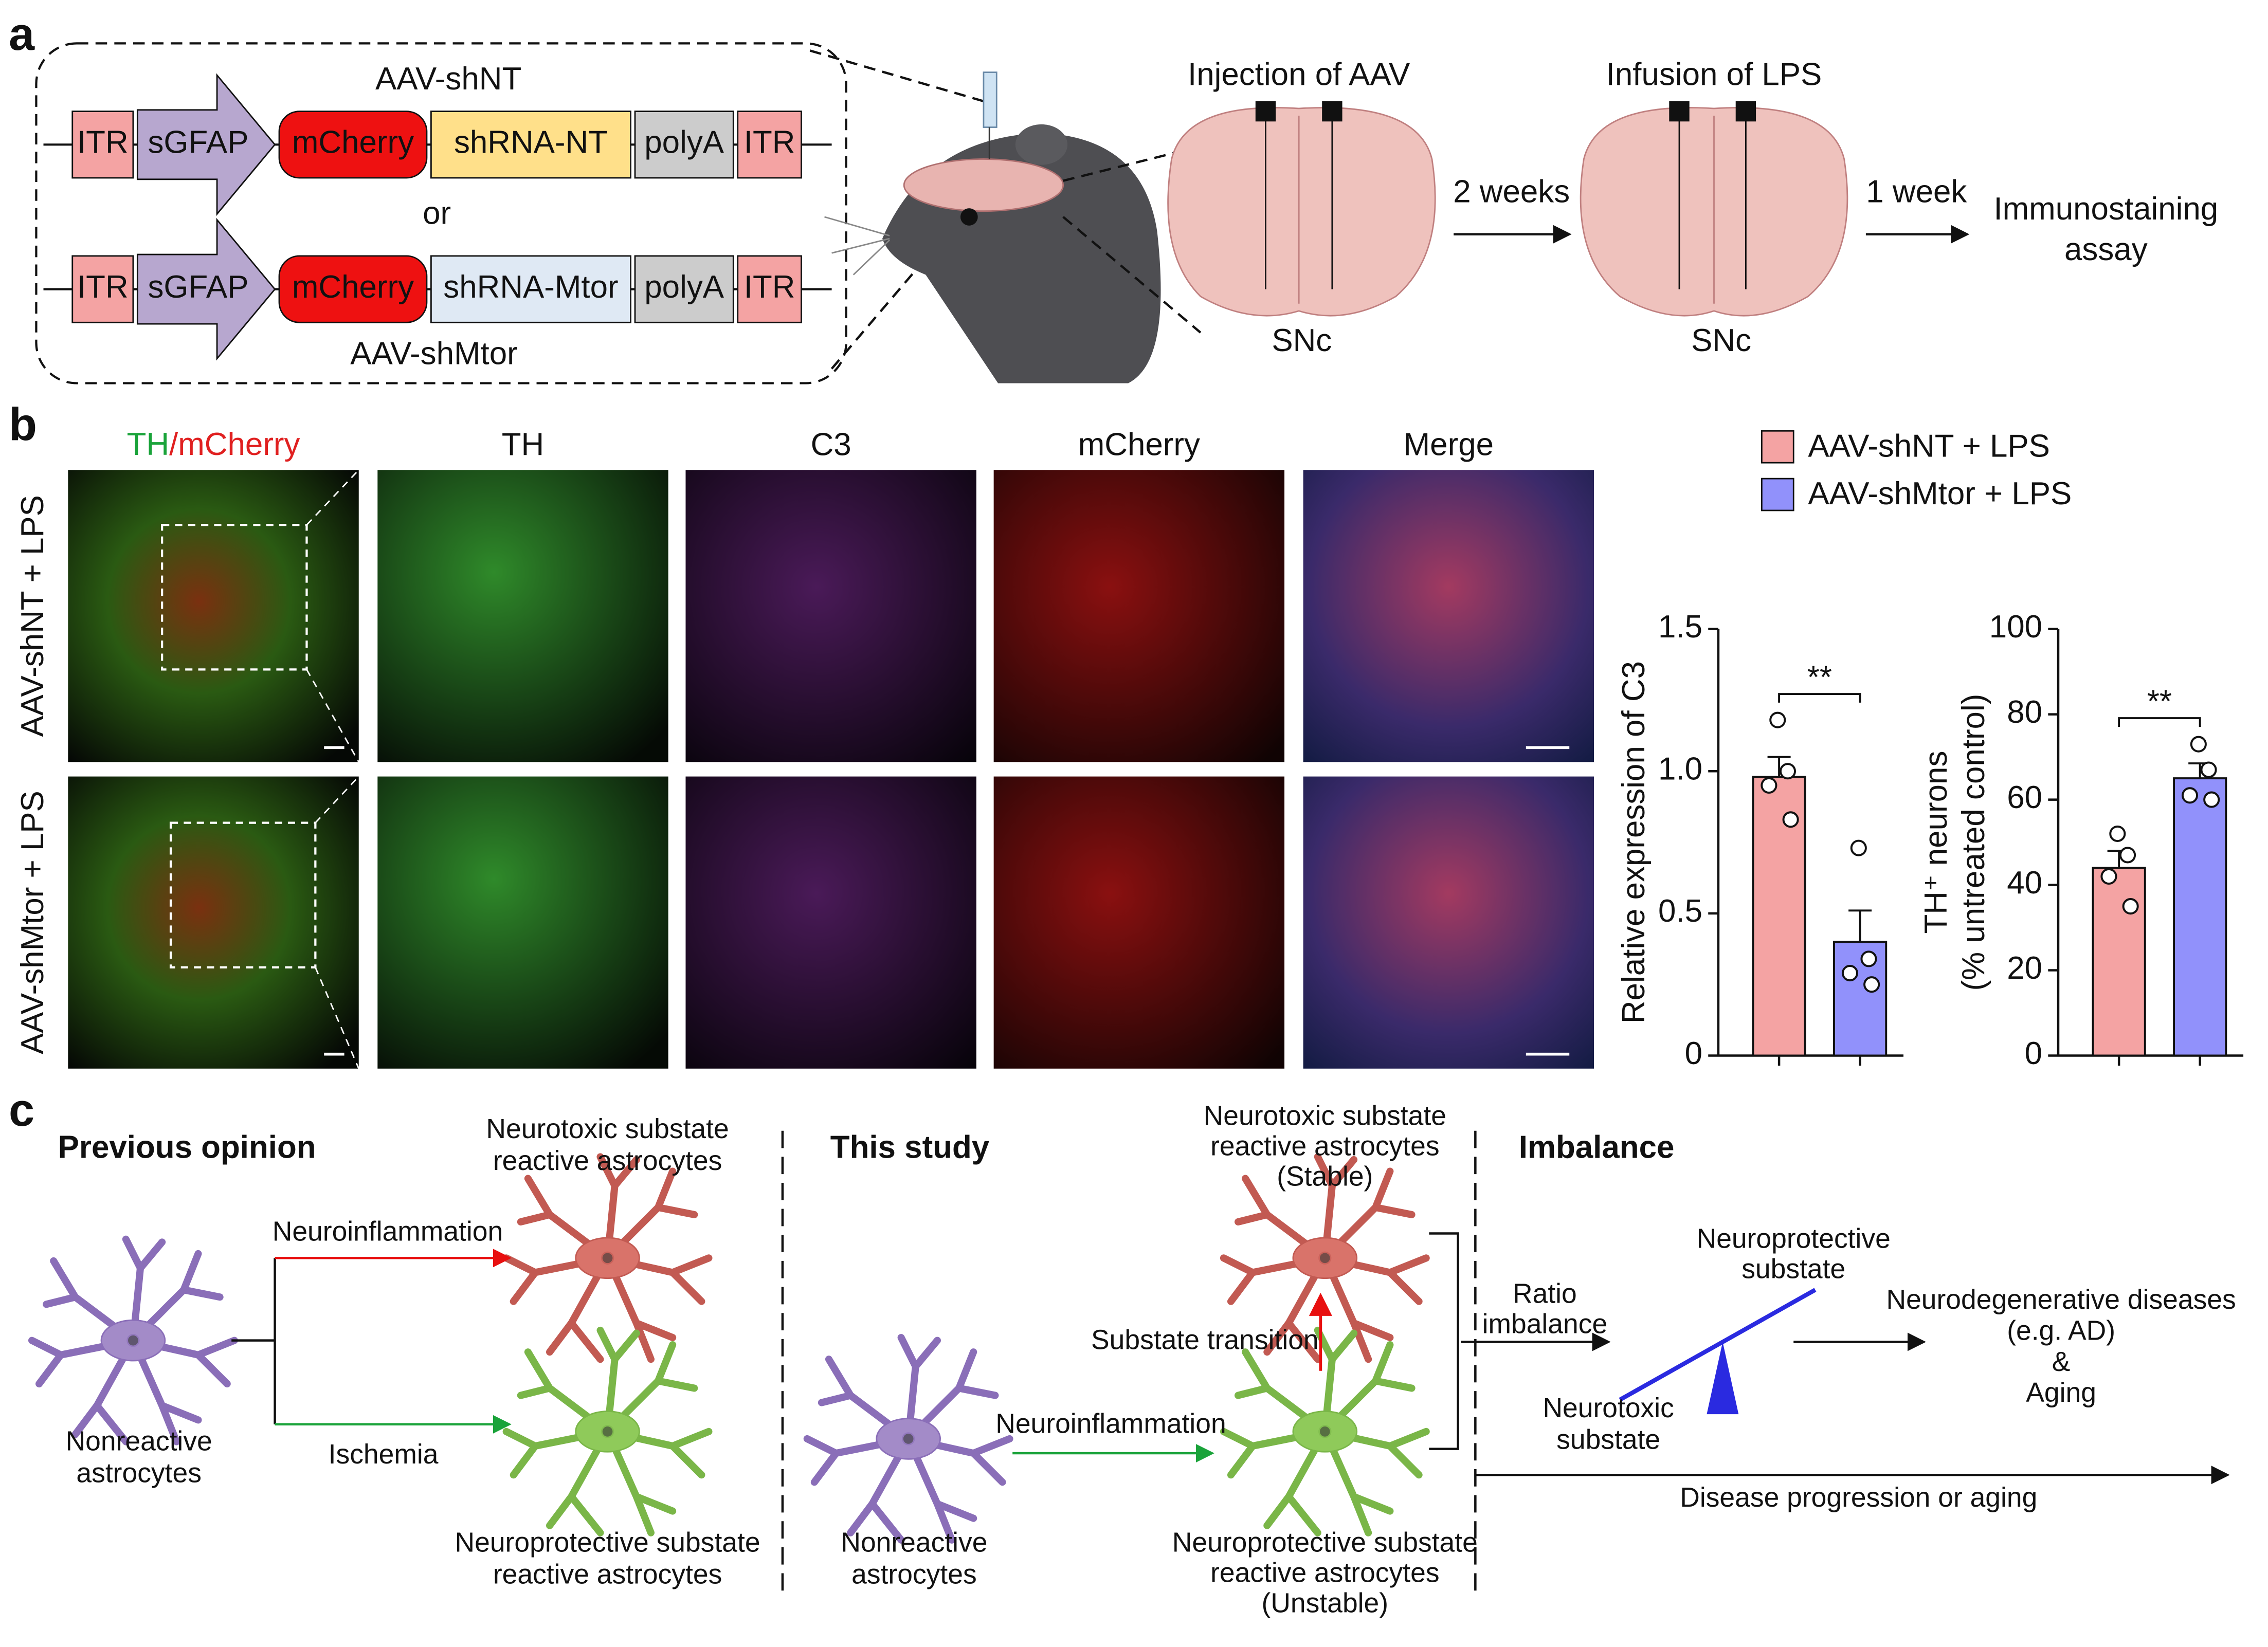  What do you see at coordinates (22, 1110) in the screenshot?
I see `panel-label: c` at bounding box center [22, 1110].